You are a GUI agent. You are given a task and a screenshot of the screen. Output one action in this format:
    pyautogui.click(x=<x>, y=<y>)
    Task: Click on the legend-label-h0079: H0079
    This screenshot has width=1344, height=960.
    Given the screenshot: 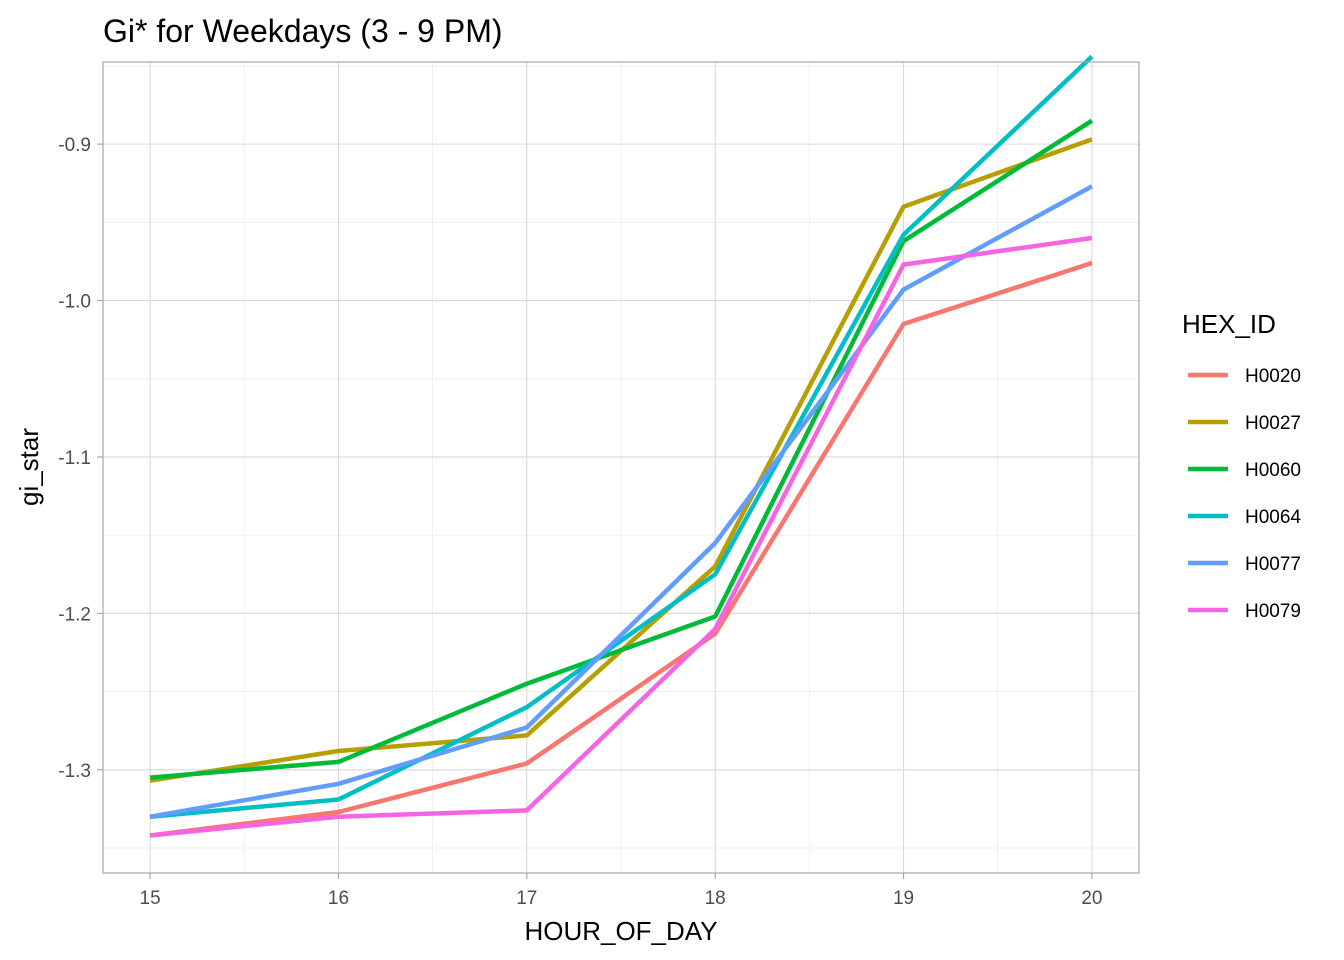 What is the action you would take?
    pyautogui.click(x=1273, y=611)
    